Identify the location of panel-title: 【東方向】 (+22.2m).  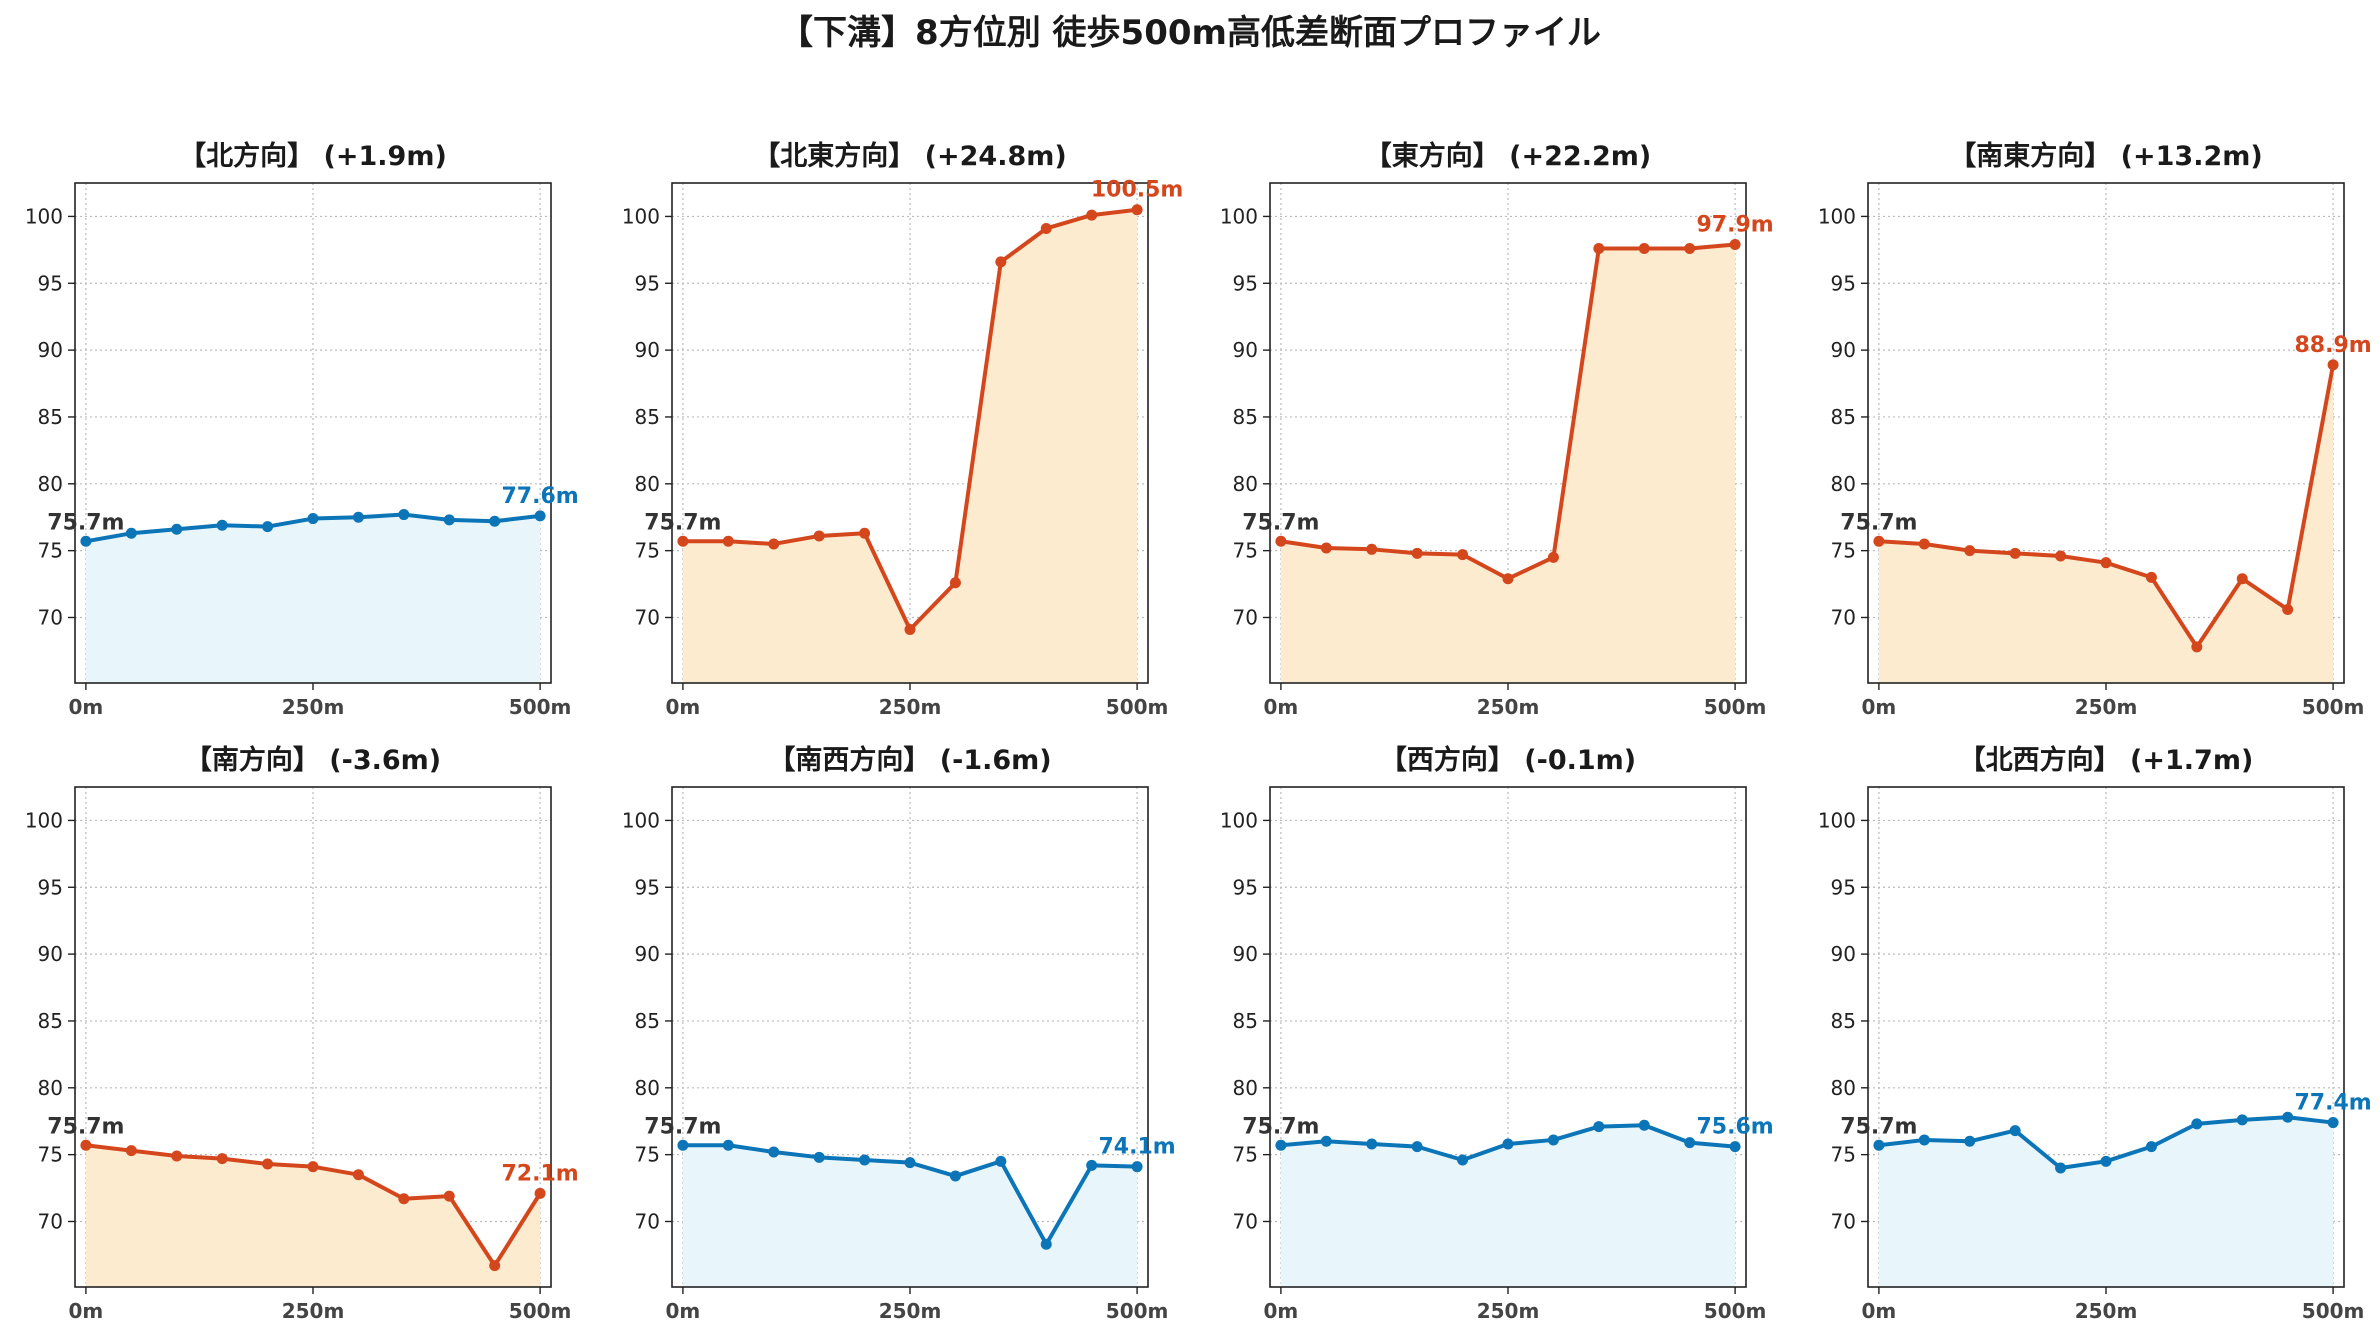
(1508, 156).